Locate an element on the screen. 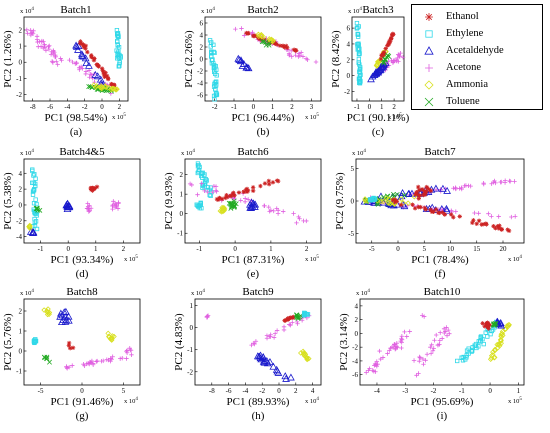 The image size is (550, 433). legend-marker is located at coordinates (429, 68).